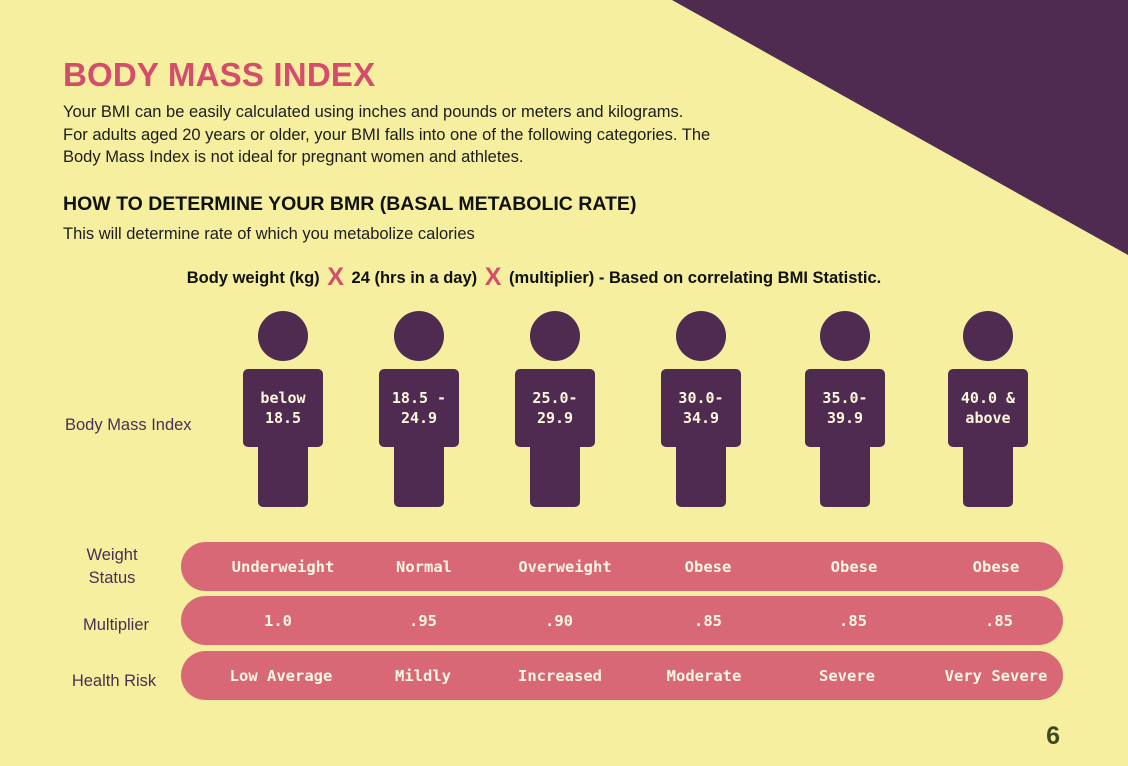 The width and height of the screenshot is (1128, 766). Describe the element at coordinates (414, 278) in the screenshot. I see `formula-part: 24 (hrs in a day)` at that location.